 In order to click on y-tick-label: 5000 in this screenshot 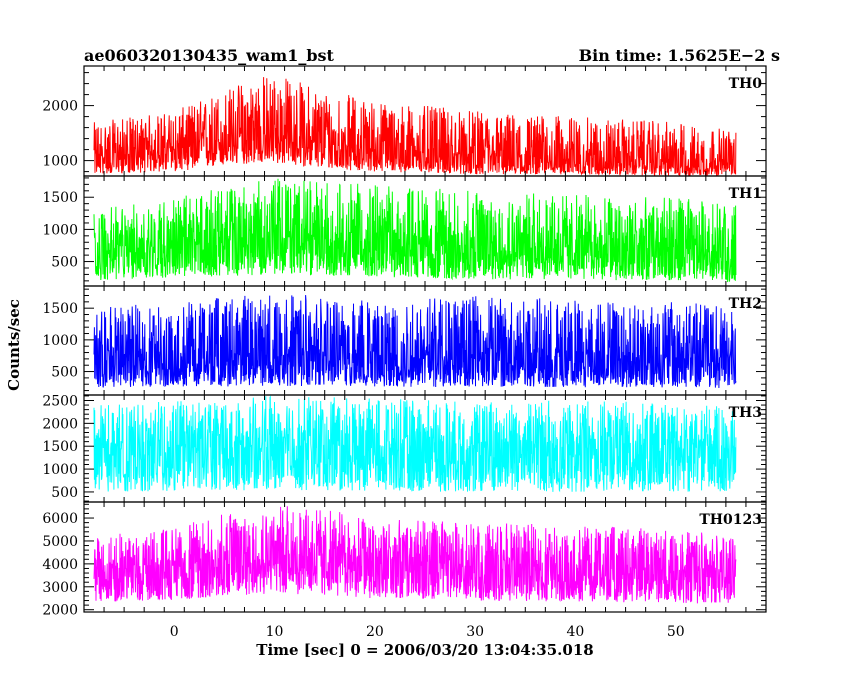, I will do `click(60, 542)`.